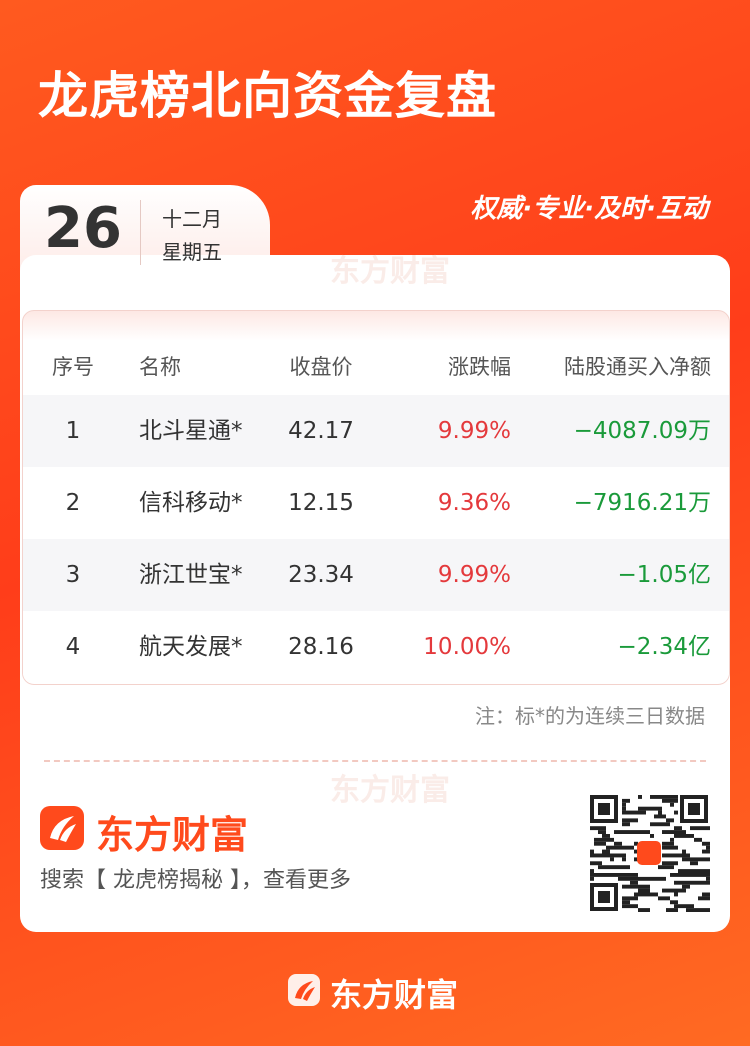 The width and height of the screenshot is (750, 1046). What do you see at coordinates (192, 219) in the screenshot?
I see `month: 十二月` at bounding box center [192, 219].